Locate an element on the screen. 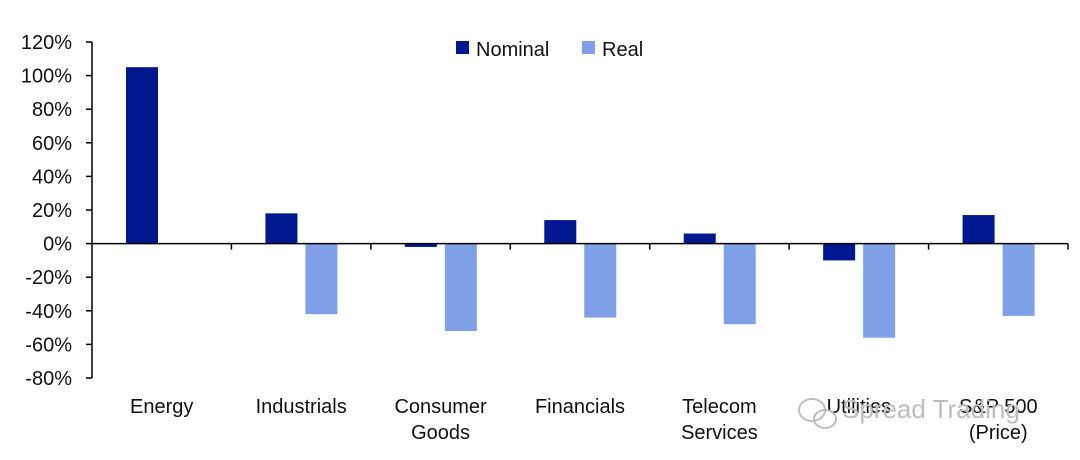 This screenshot has width=1080, height=460. x-category-label: Energy is located at coordinates (161, 407).